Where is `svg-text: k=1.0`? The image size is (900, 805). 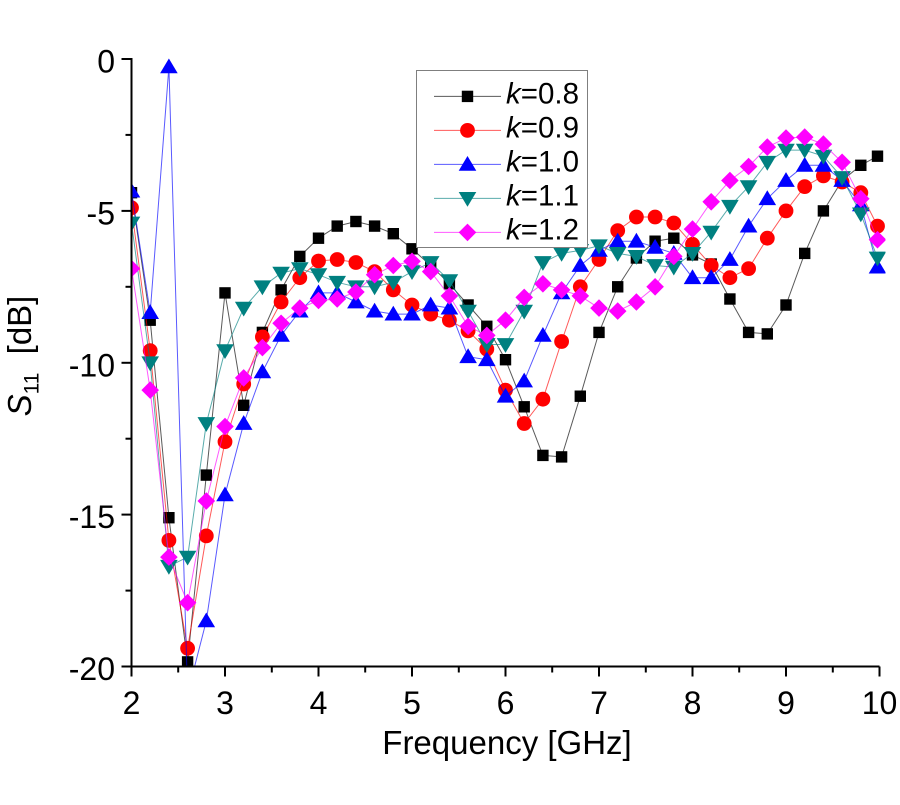 svg-text: k=1.0 is located at coordinates (542, 161).